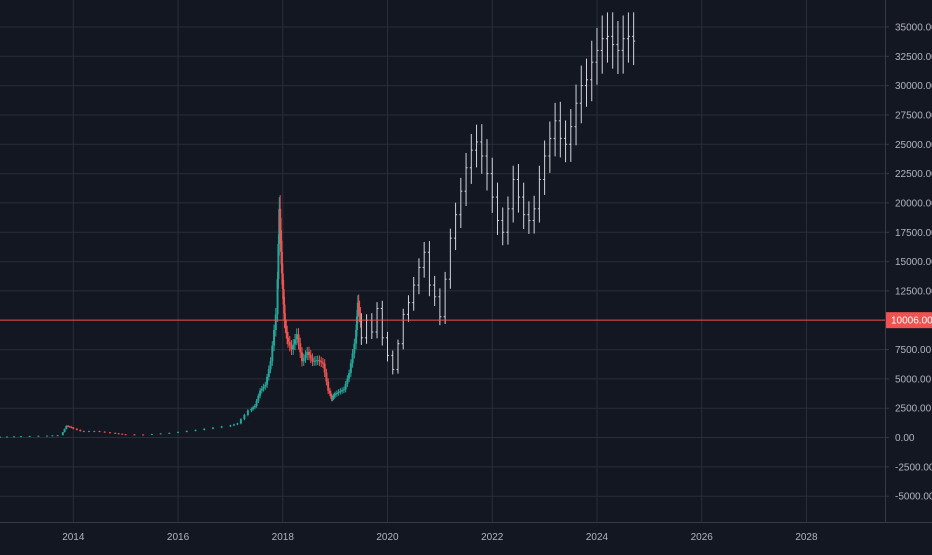 The image size is (932, 555). Describe the element at coordinates (913, 350) in the screenshot. I see `y-tick-label: 7500.00` at that location.